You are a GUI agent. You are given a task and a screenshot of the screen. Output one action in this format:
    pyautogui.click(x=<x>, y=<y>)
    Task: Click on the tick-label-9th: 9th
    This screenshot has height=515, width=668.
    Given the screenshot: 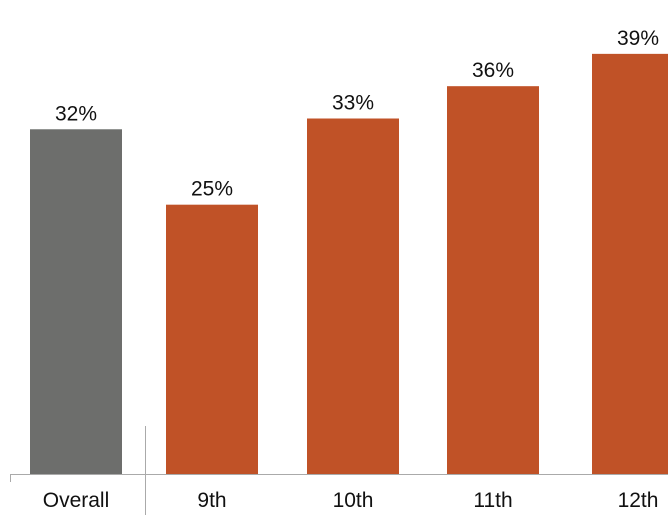 What is the action you would take?
    pyautogui.click(x=211, y=500)
    